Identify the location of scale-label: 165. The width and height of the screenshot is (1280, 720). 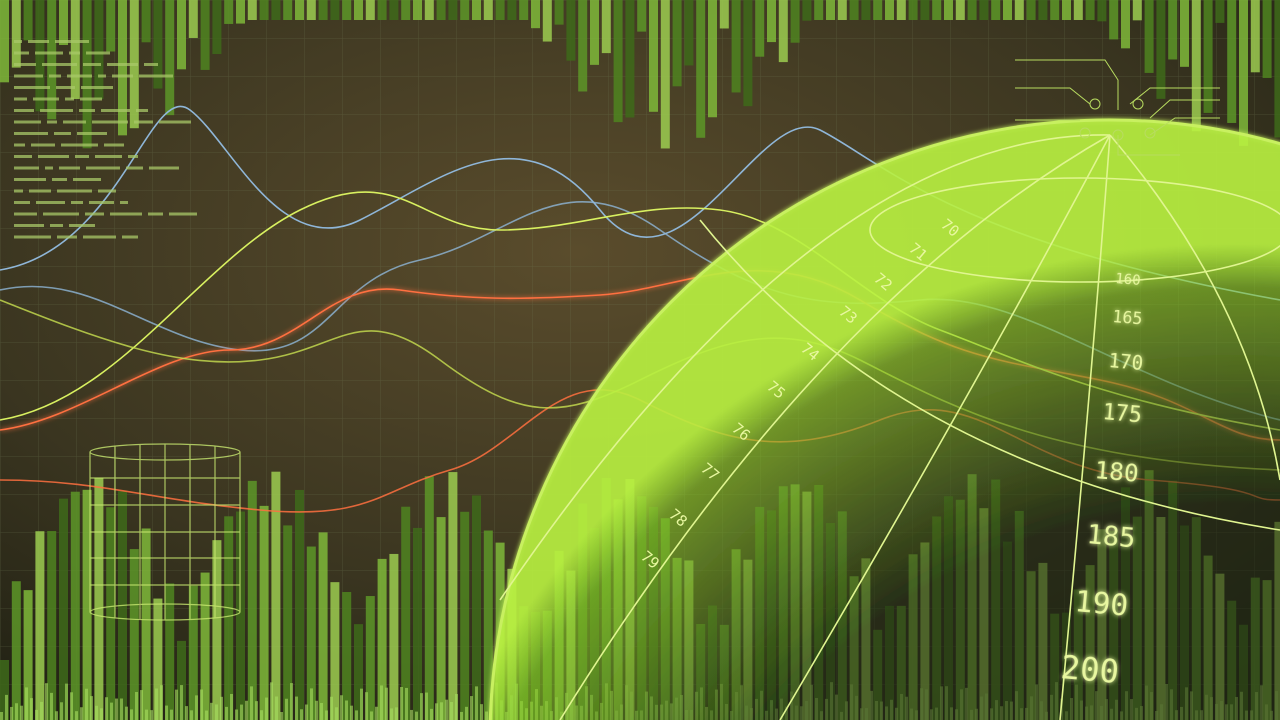
(1128, 318).